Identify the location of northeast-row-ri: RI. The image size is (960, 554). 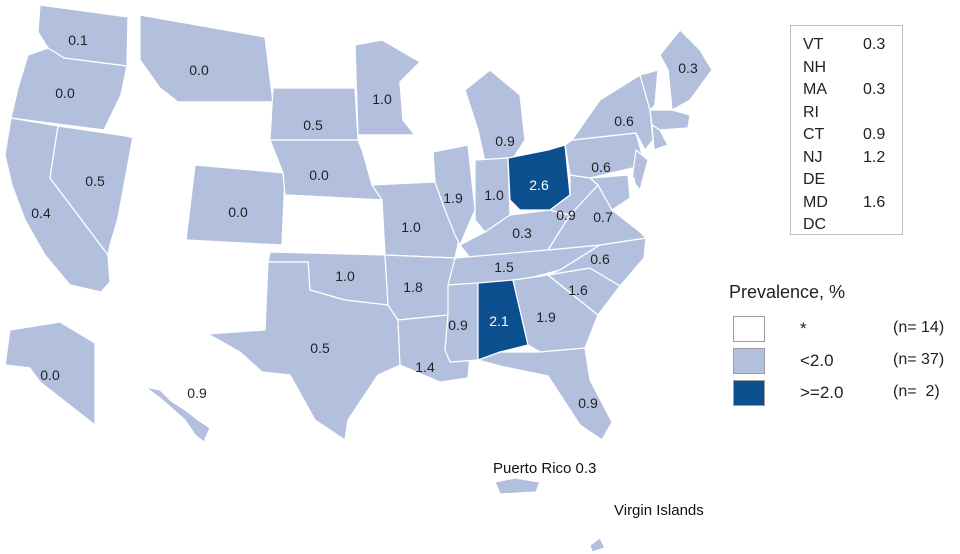
(852, 113).